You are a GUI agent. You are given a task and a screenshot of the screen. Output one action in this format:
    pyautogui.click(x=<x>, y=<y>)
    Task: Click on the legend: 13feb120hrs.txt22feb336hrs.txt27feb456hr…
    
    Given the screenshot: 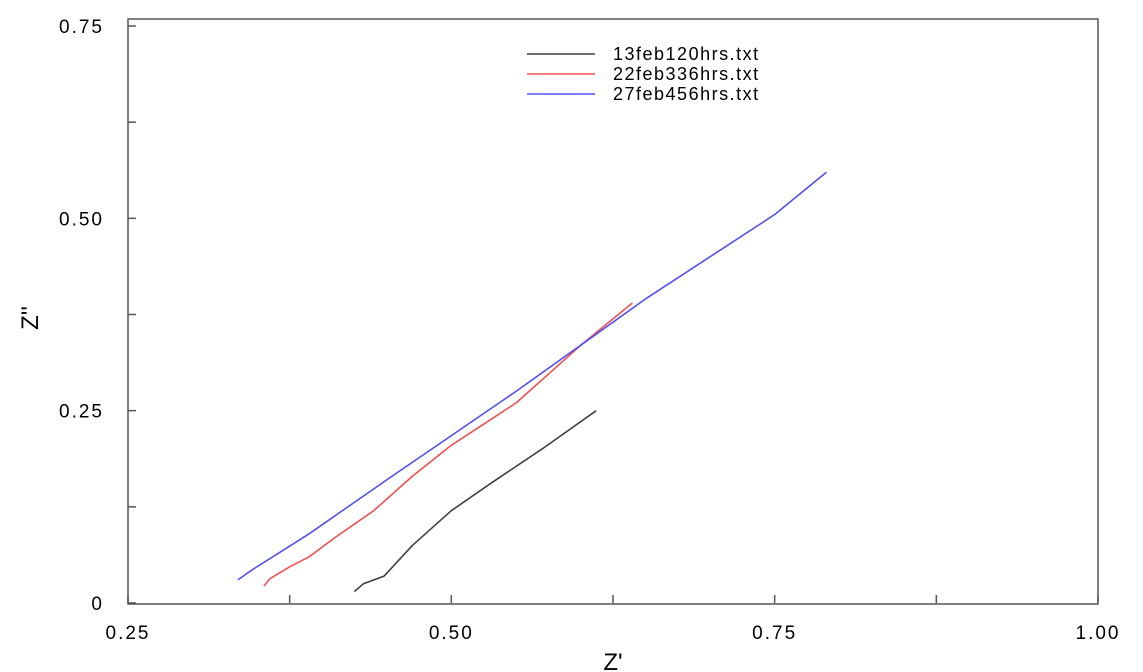 What is the action you would take?
    pyautogui.click(x=643, y=74)
    